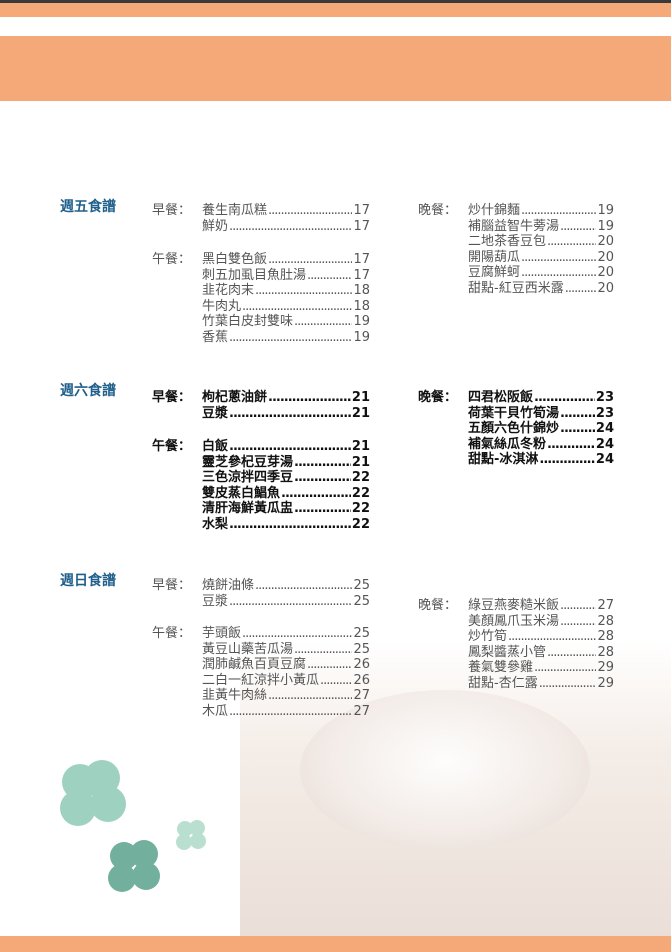 The width and height of the screenshot is (671, 952). I want to click on menu-row: 二白一紅涼拌小黃瓜 26, so click(261, 681).